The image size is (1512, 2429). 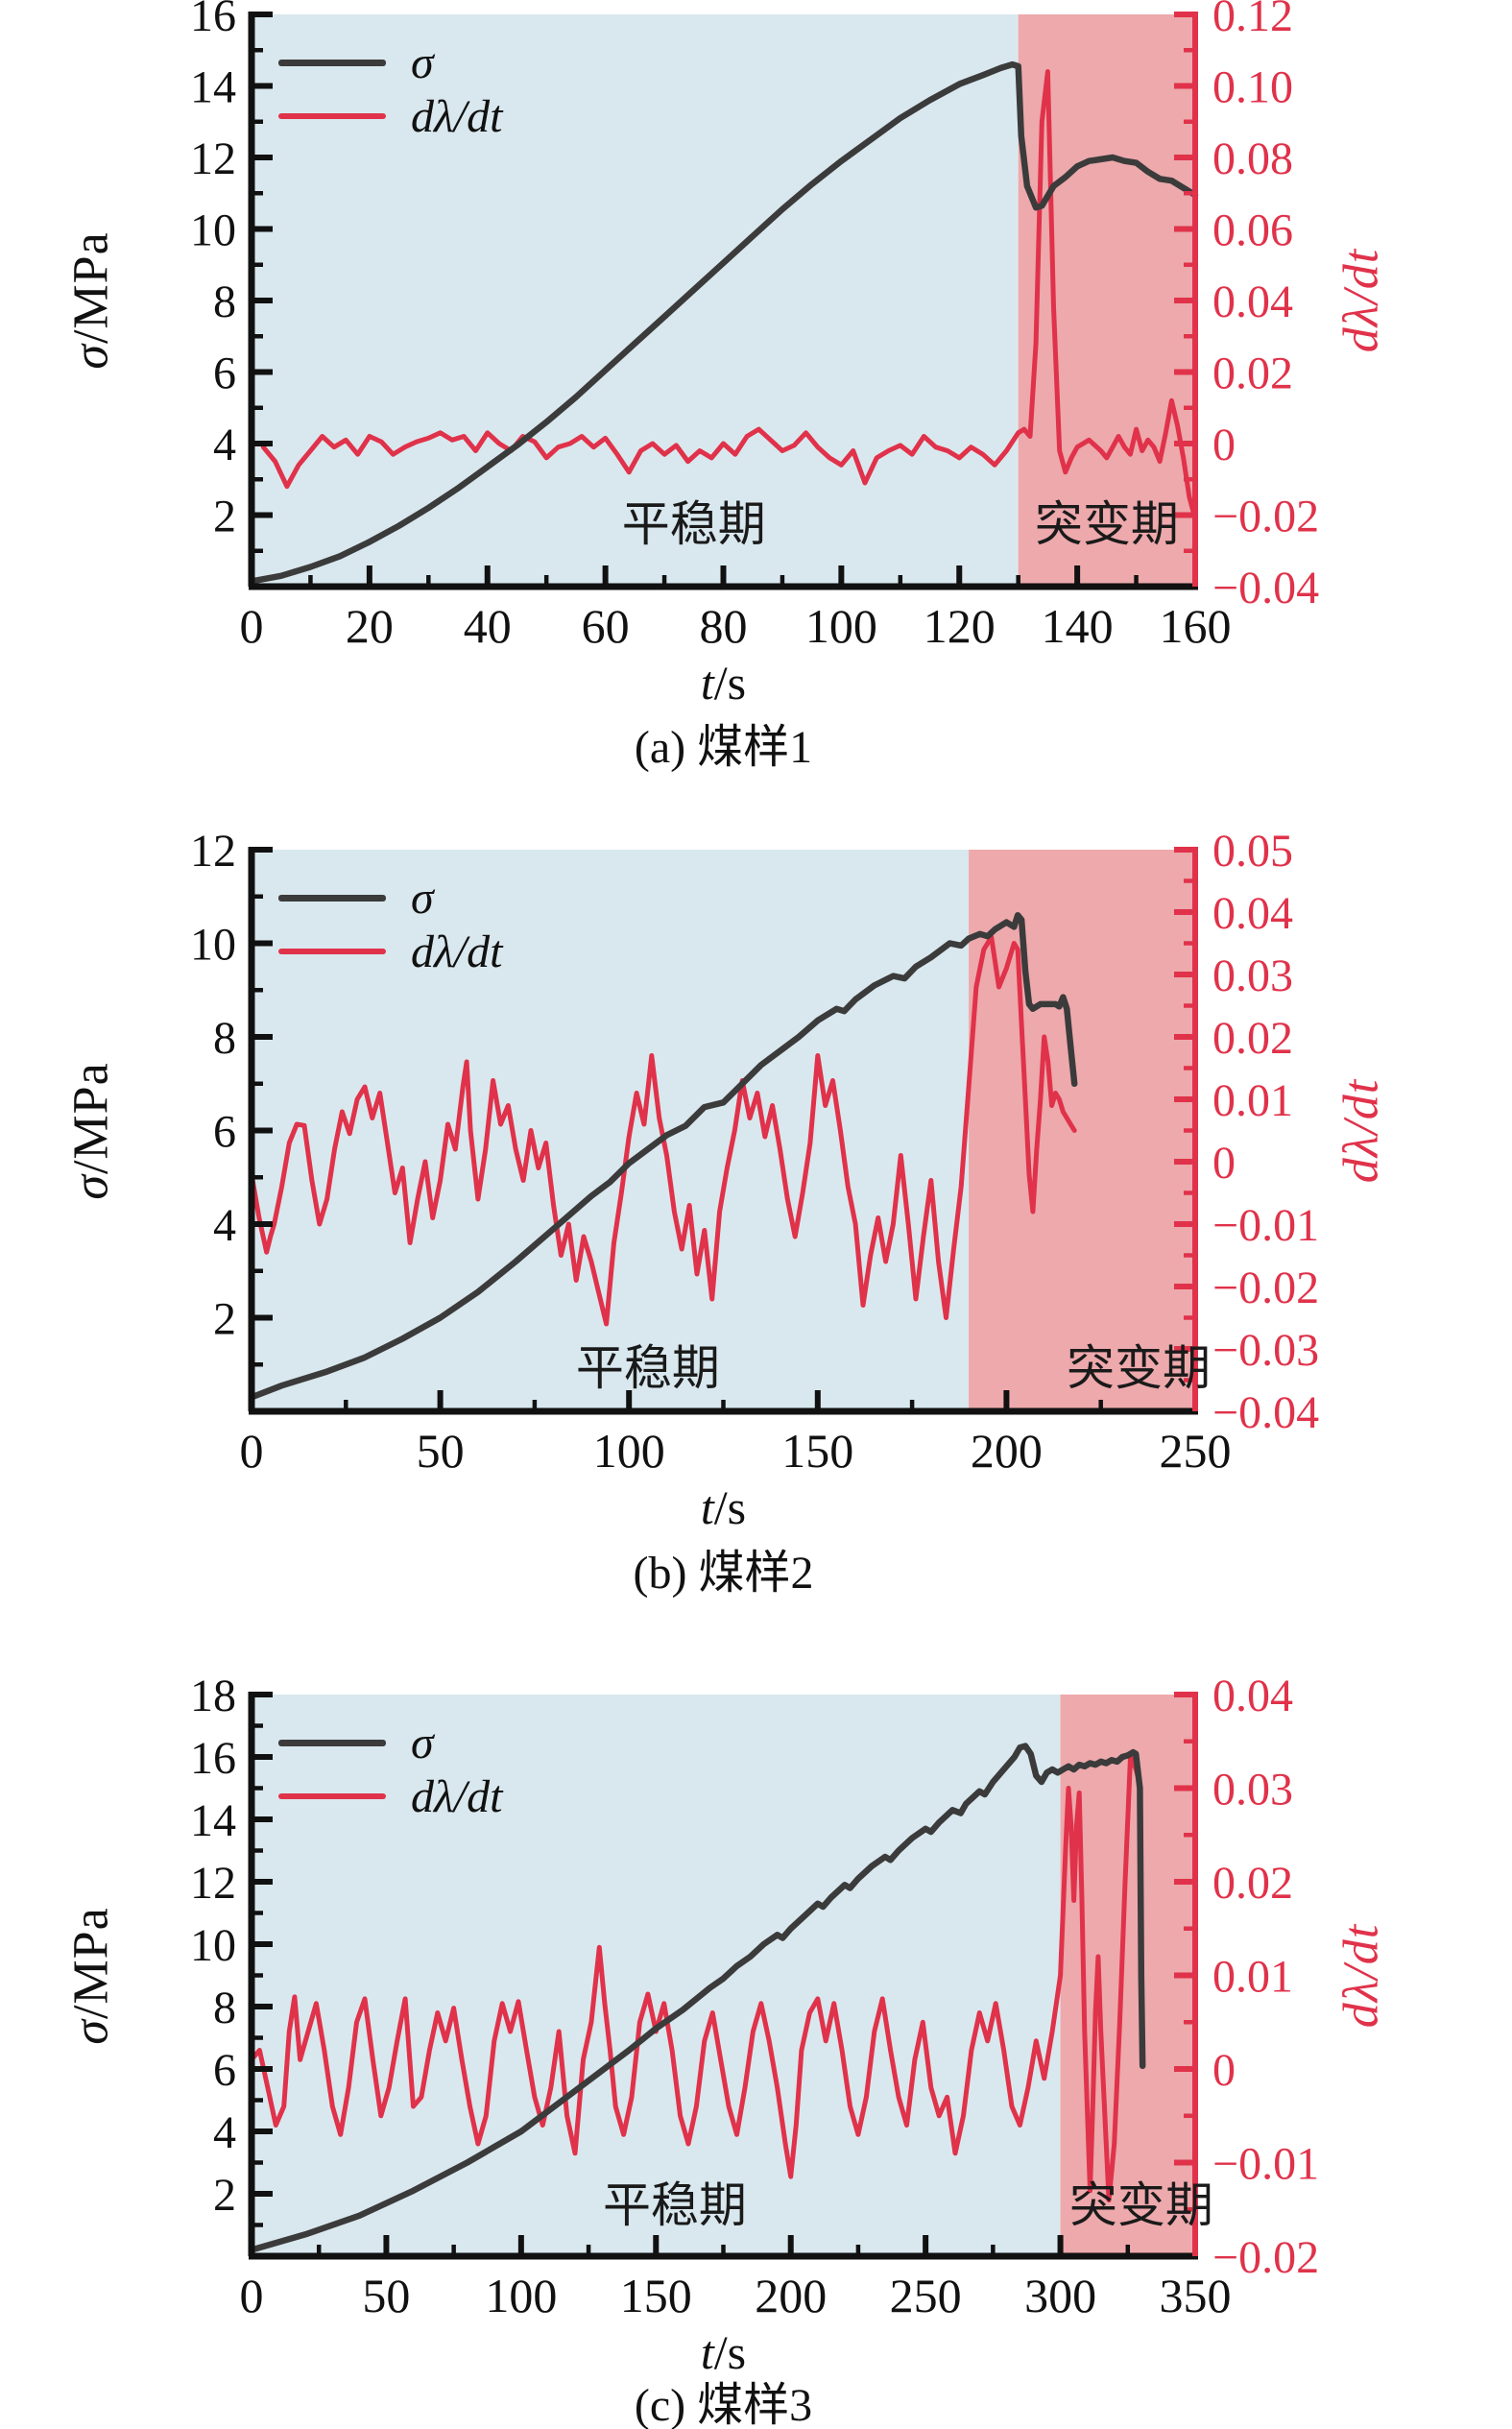 What do you see at coordinates (1078, 626) in the screenshot?
I see `svg-text: 140` at bounding box center [1078, 626].